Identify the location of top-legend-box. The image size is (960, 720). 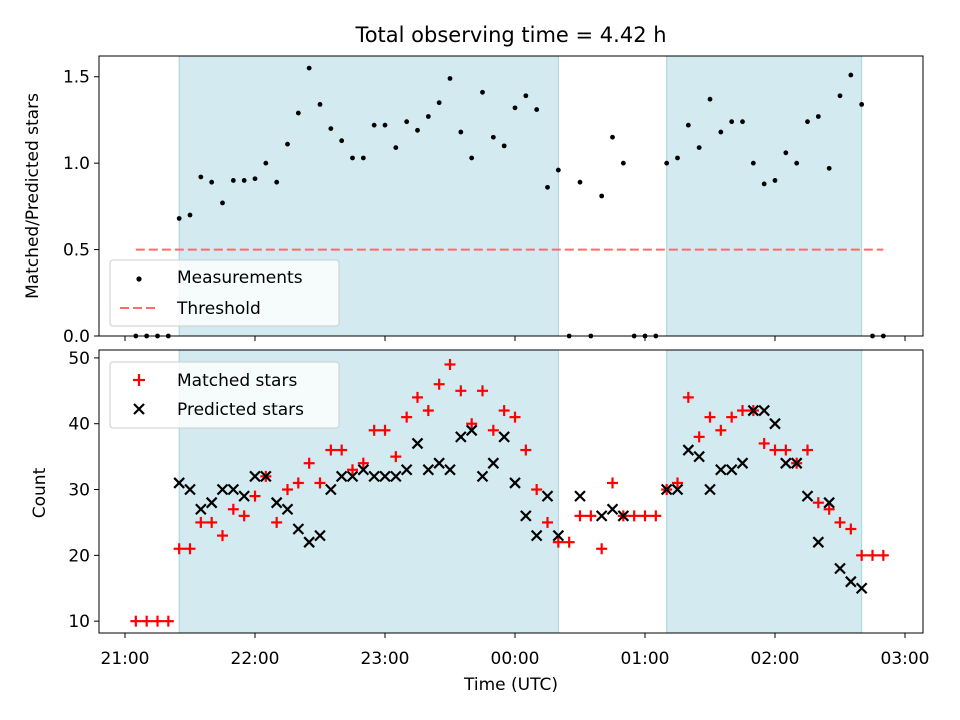
(224, 293).